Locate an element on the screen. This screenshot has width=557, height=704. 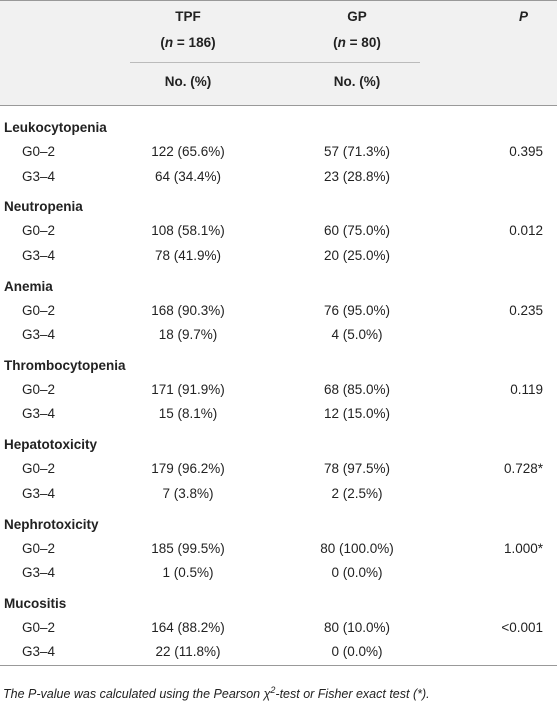
tpf-value: 7 (3.8%) is located at coordinates (188, 493).